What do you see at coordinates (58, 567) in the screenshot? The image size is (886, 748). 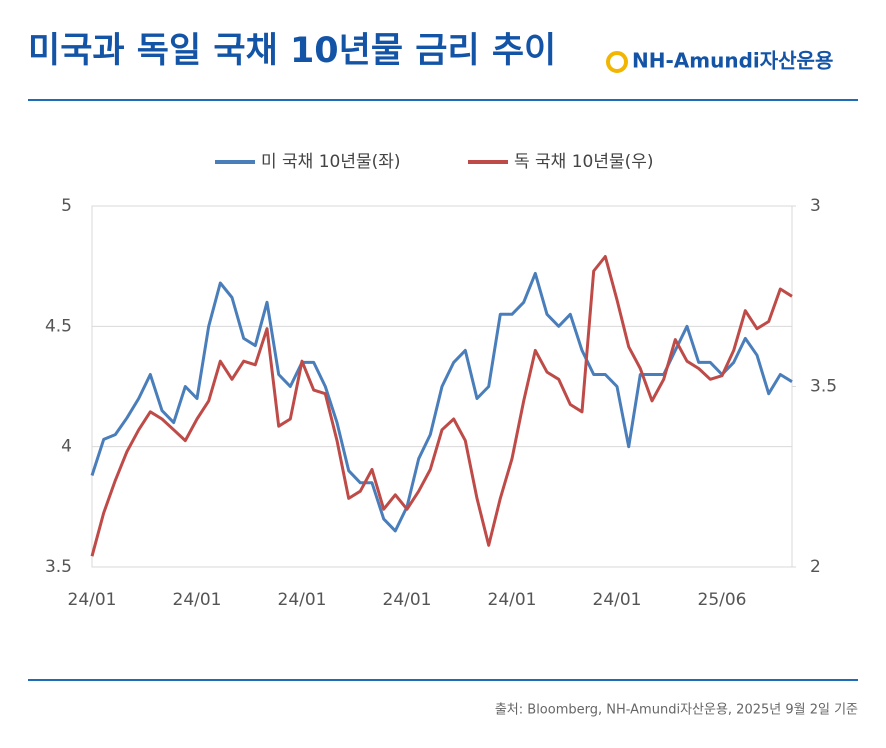 I see `y-tick-label: 3.5` at bounding box center [58, 567].